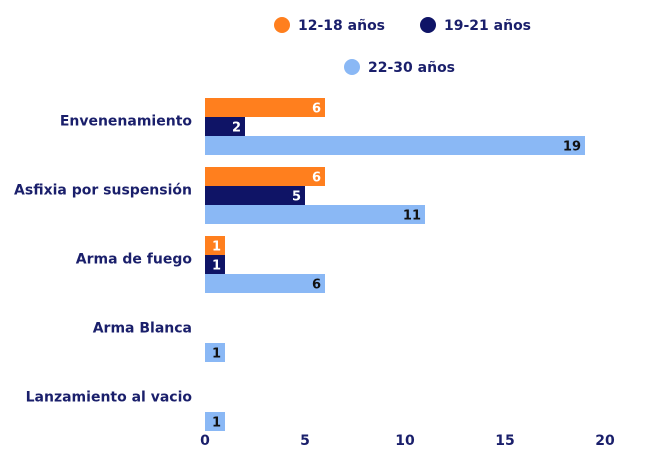  What do you see at coordinates (428, 25) in the screenshot?
I see `legend-marker-19-21-anos` at bounding box center [428, 25].